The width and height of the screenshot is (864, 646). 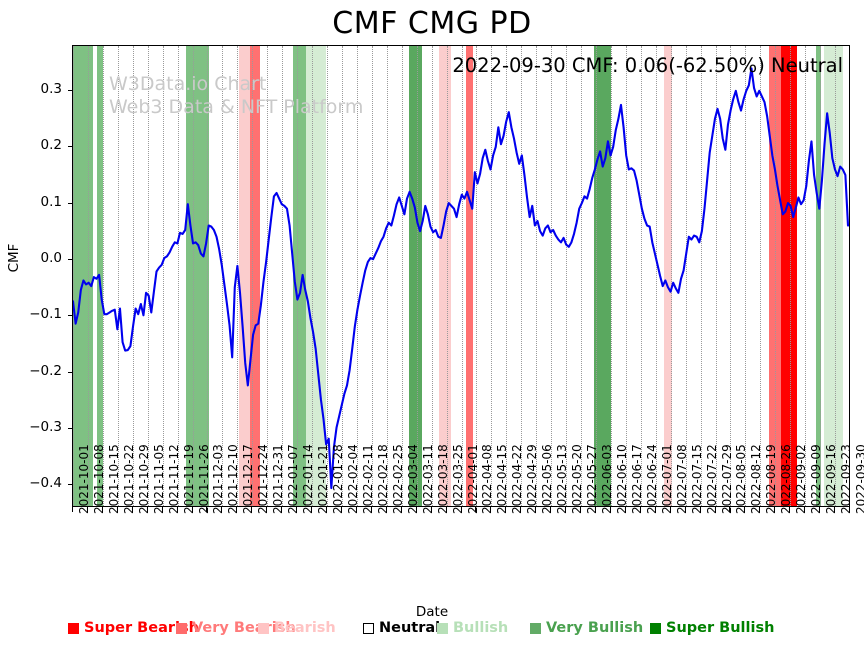 I want to click on y-tick-label: −0.3, so click(x=45, y=427).